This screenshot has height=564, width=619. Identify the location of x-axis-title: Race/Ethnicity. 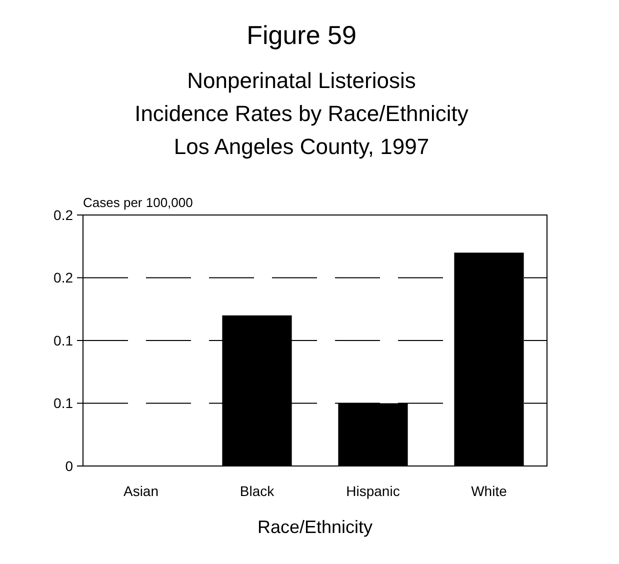
(315, 527).